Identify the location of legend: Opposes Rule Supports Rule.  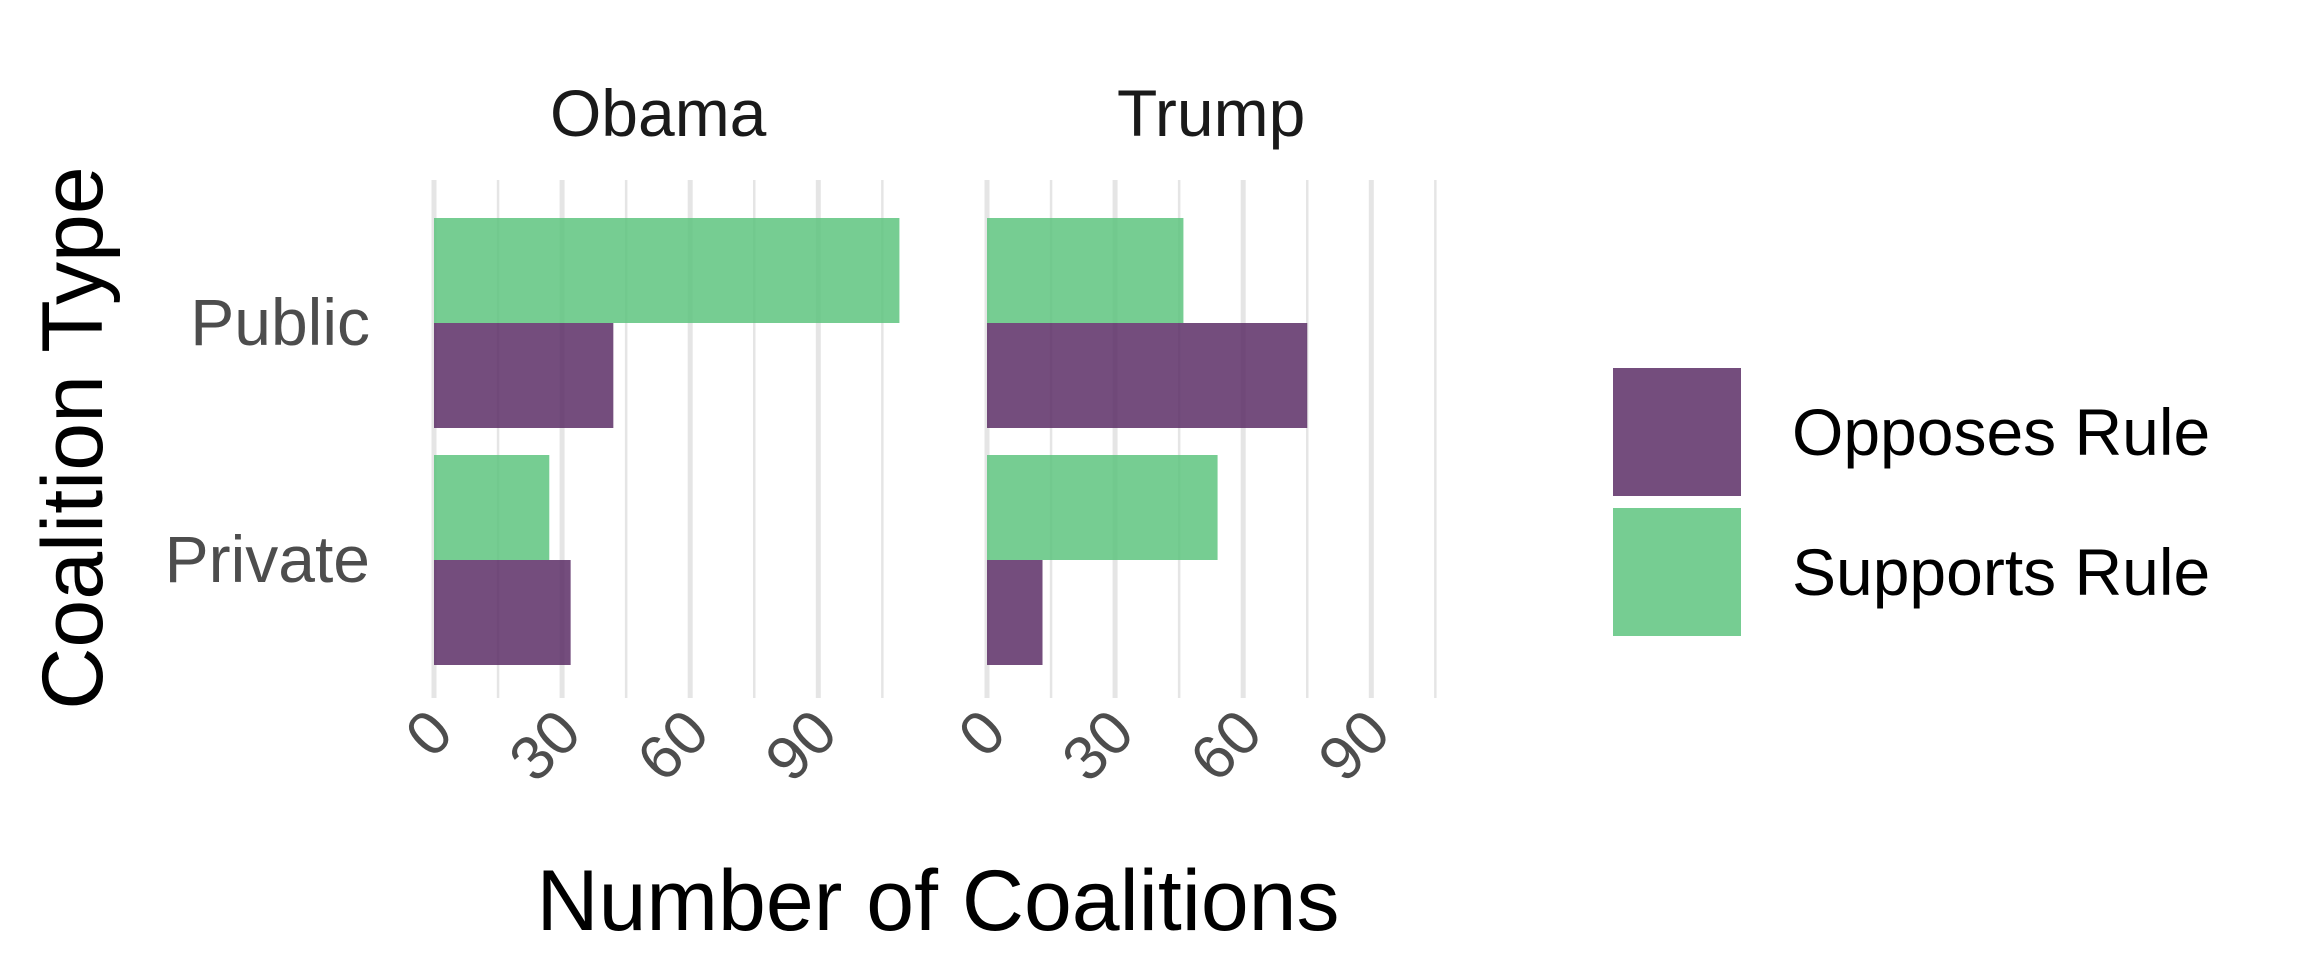
(1911, 502).